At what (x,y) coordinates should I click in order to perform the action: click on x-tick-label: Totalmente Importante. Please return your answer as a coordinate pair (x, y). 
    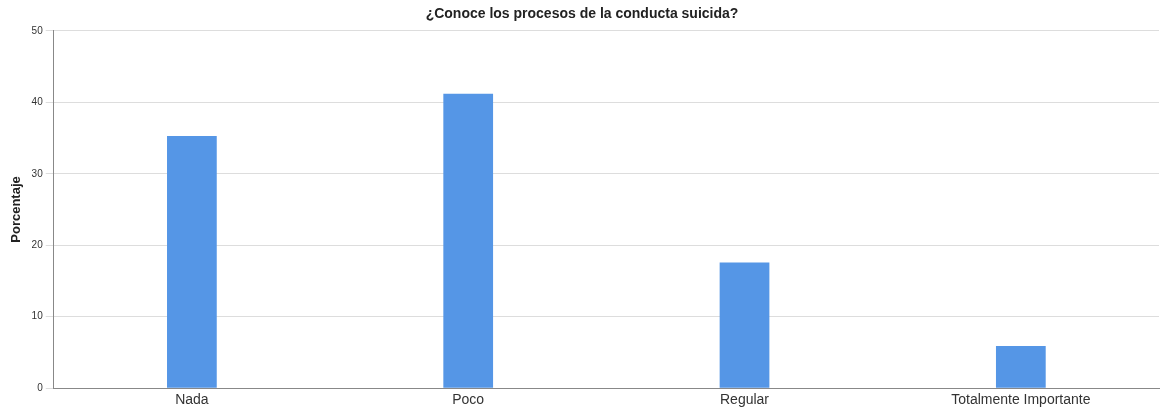
    Looking at the image, I should click on (1021, 399).